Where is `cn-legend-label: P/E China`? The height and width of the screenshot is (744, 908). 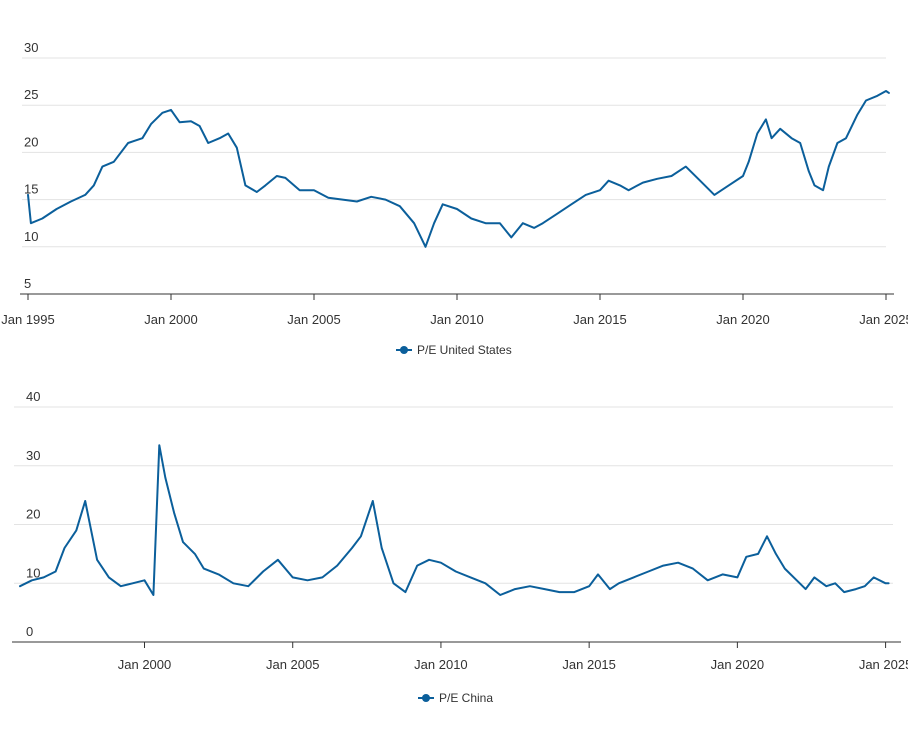
cn-legend-label: P/E China is located at coordinates (466, 698).